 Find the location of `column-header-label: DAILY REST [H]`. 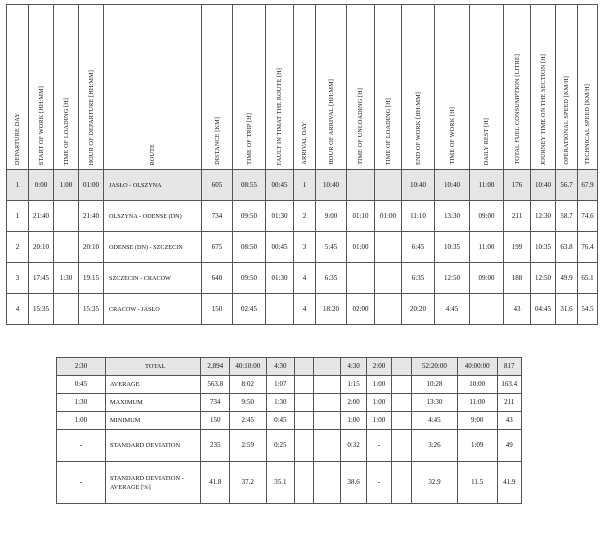

column-header-label: DAILY REST [H] is located at coordinates (486, 141).